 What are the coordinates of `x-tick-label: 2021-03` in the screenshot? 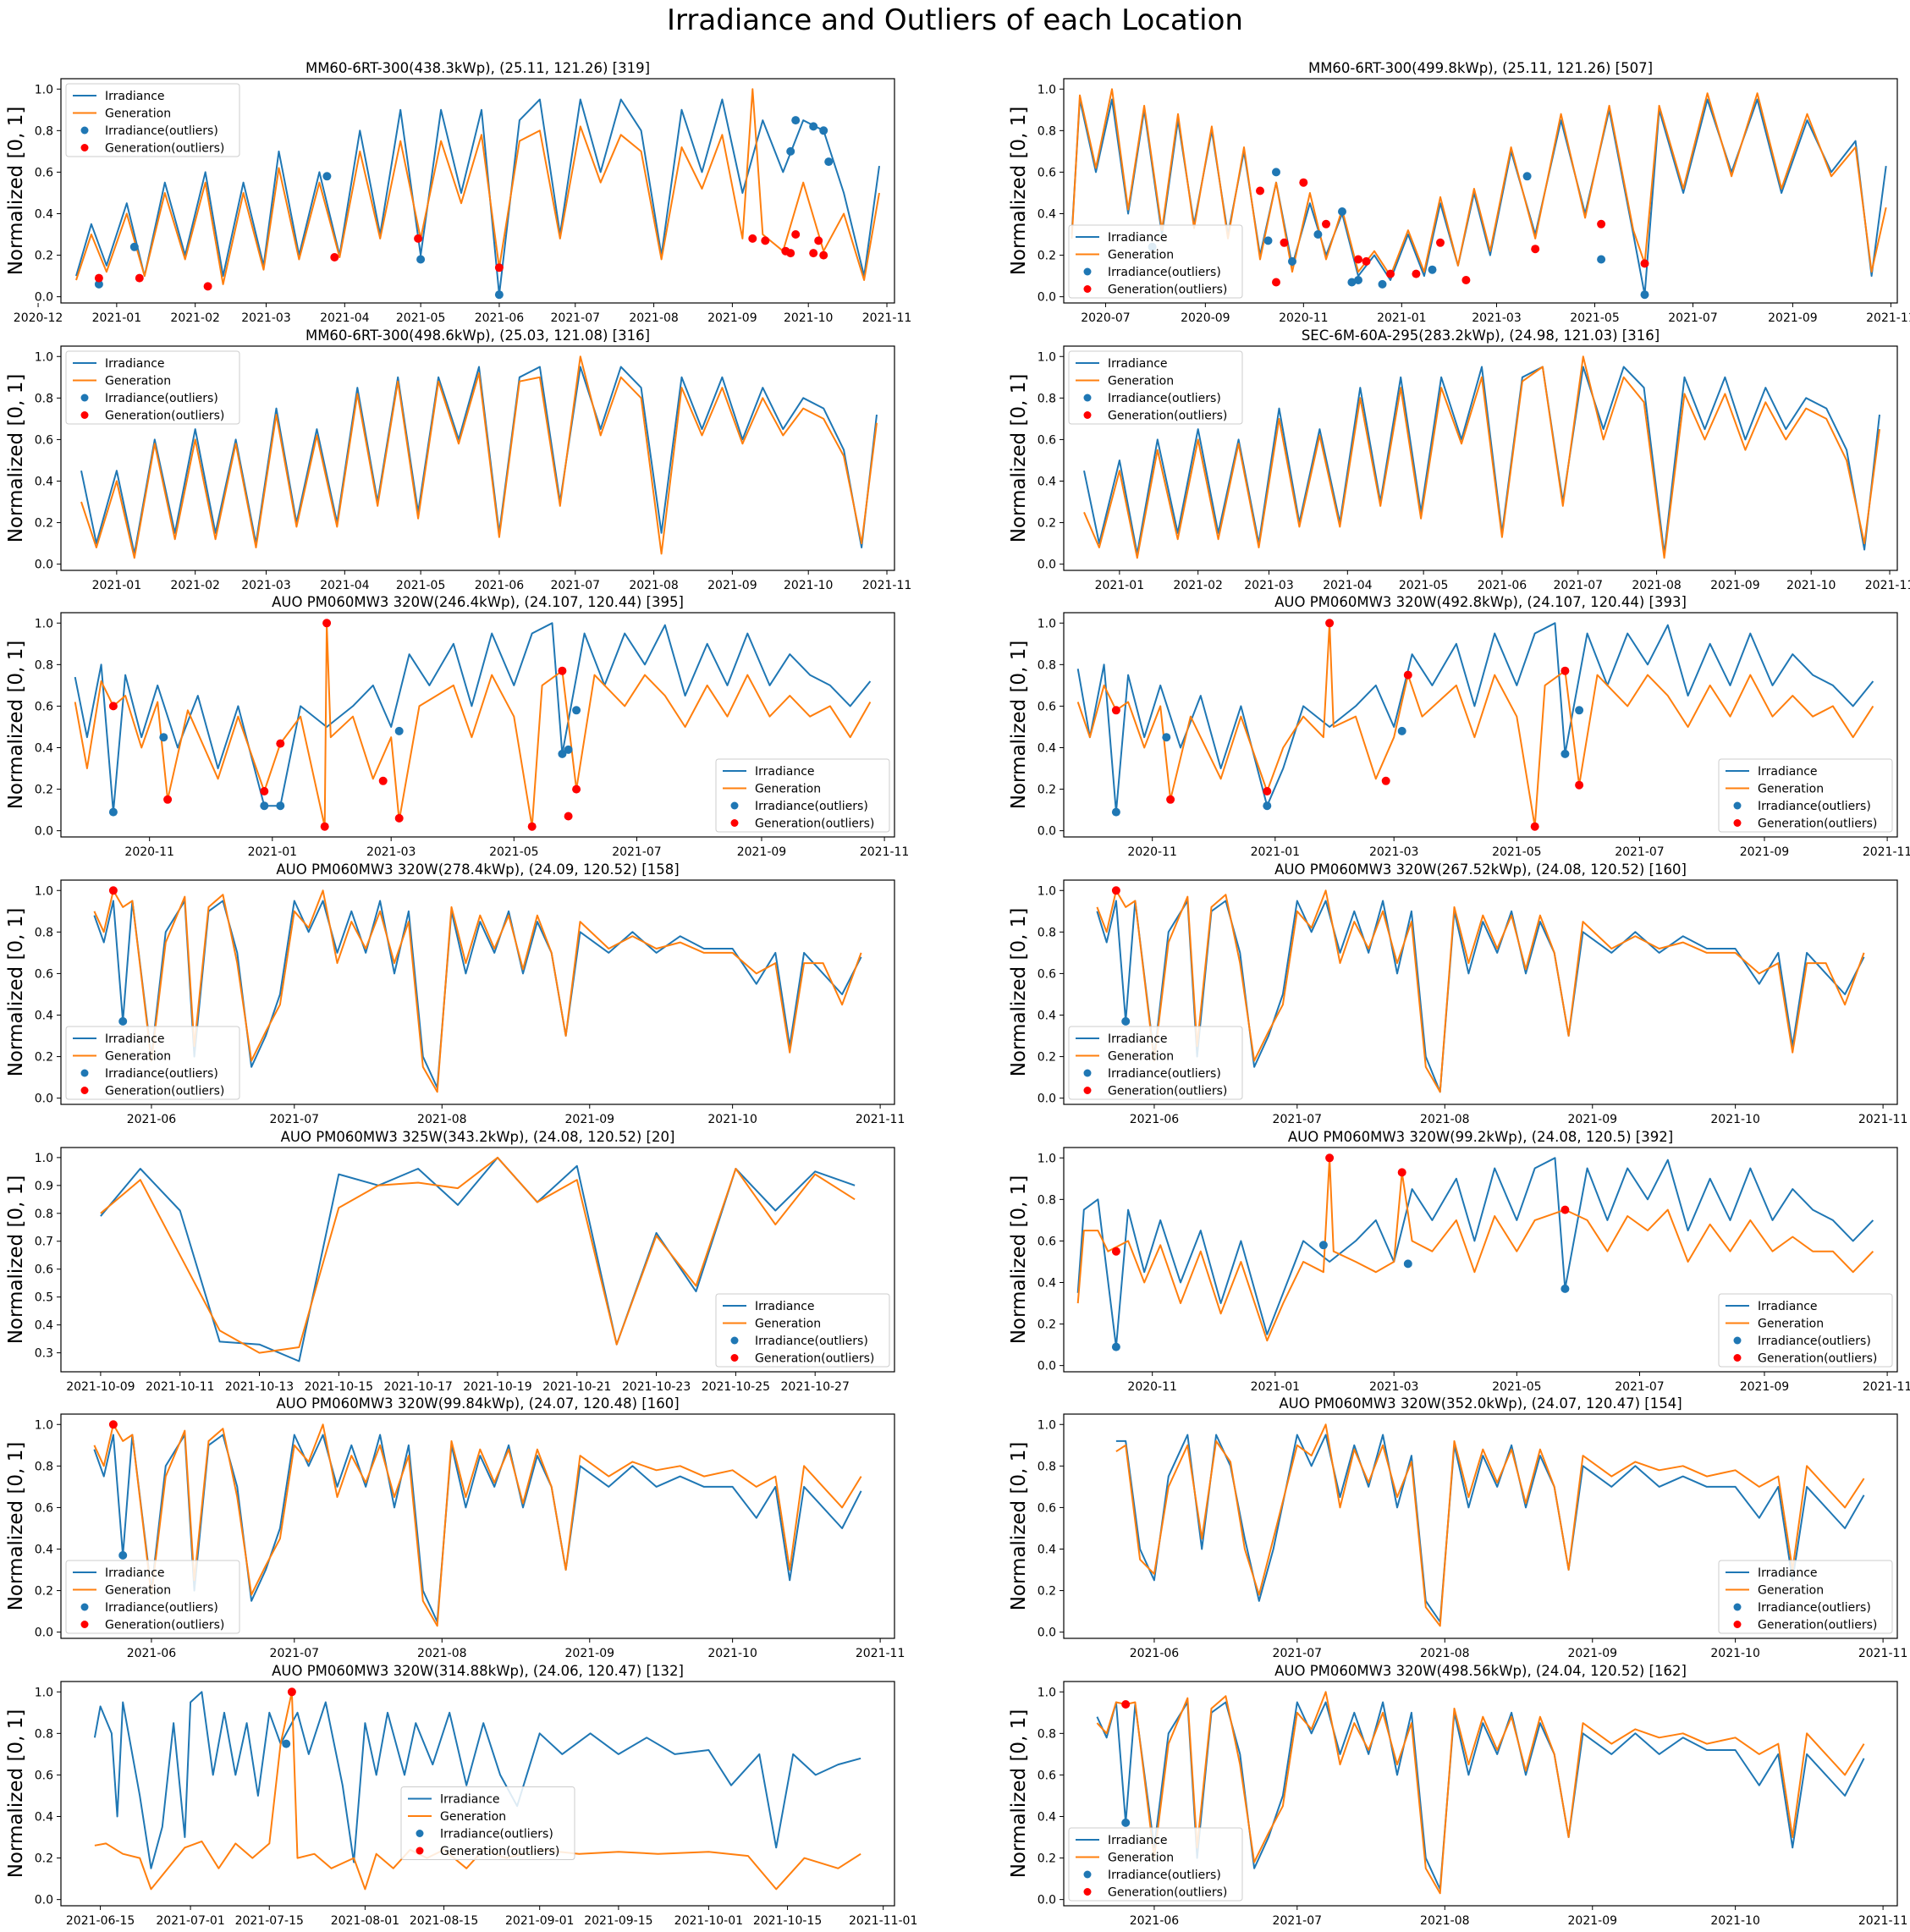 It's located at (1394, 852).